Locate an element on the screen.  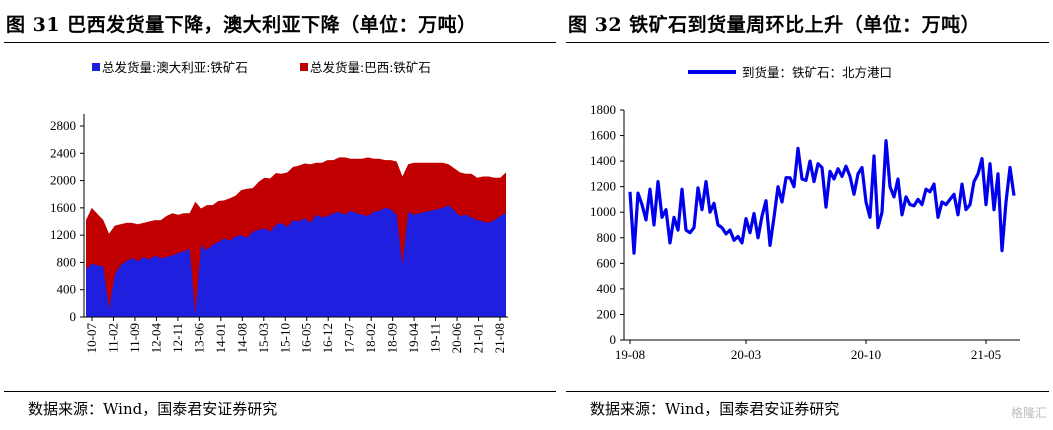
right-source-note: 数据来源：Wind，国泰君安证券研究 is located at coordinates (715, 409).